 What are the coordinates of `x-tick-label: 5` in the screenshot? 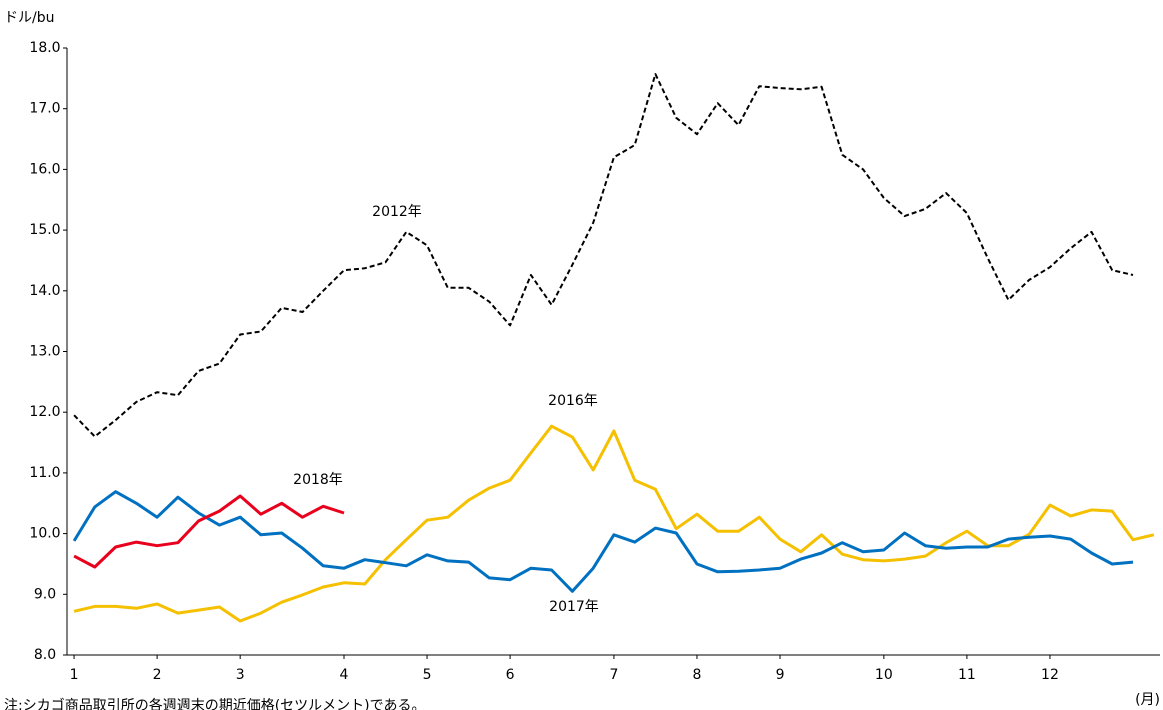 It's located at (427, 675).